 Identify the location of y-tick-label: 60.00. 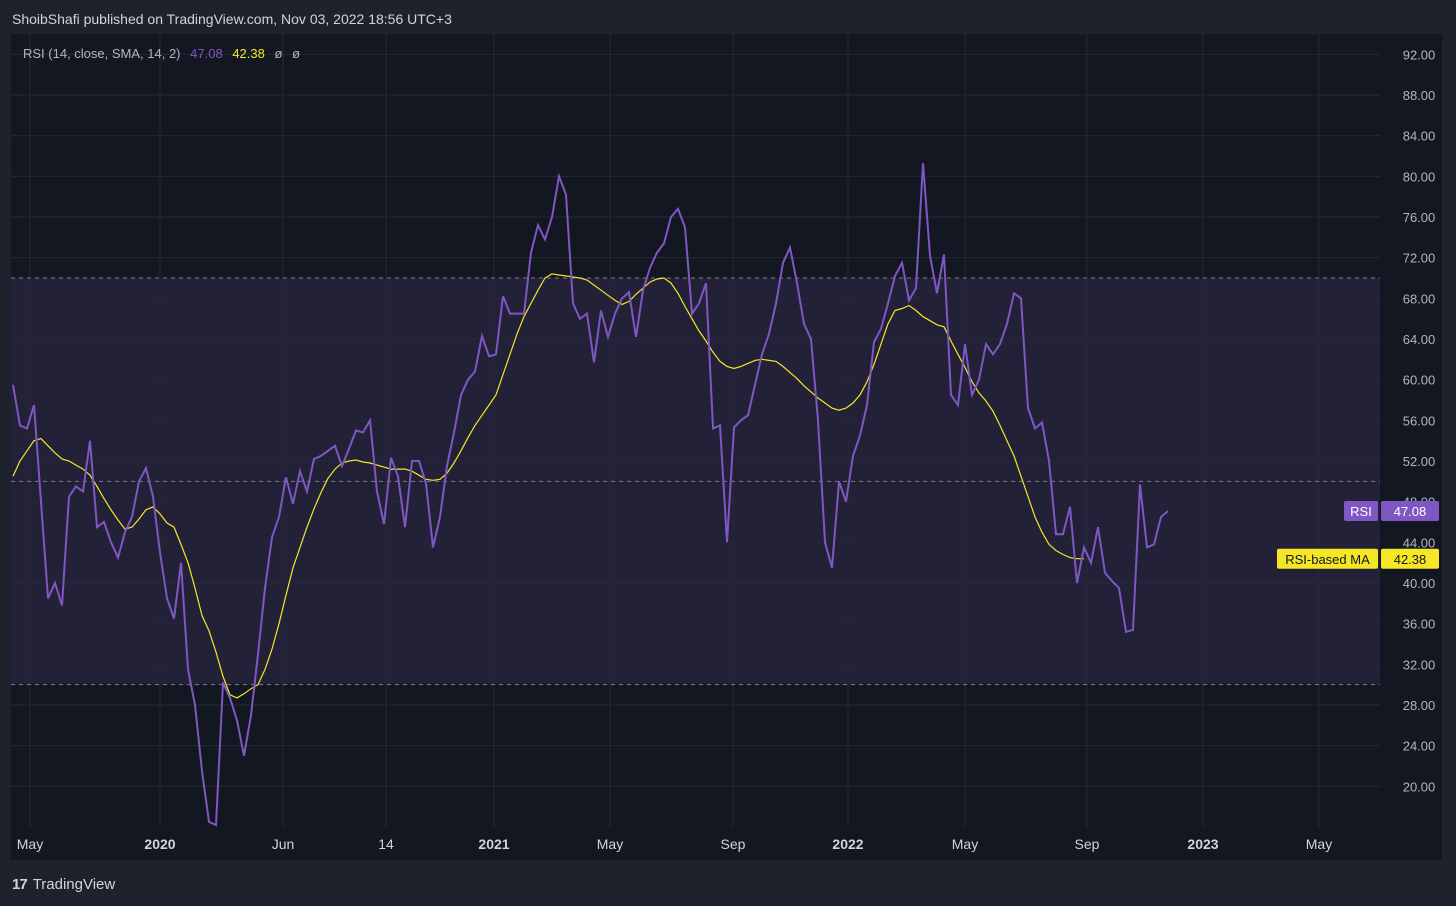
(1419, 380).